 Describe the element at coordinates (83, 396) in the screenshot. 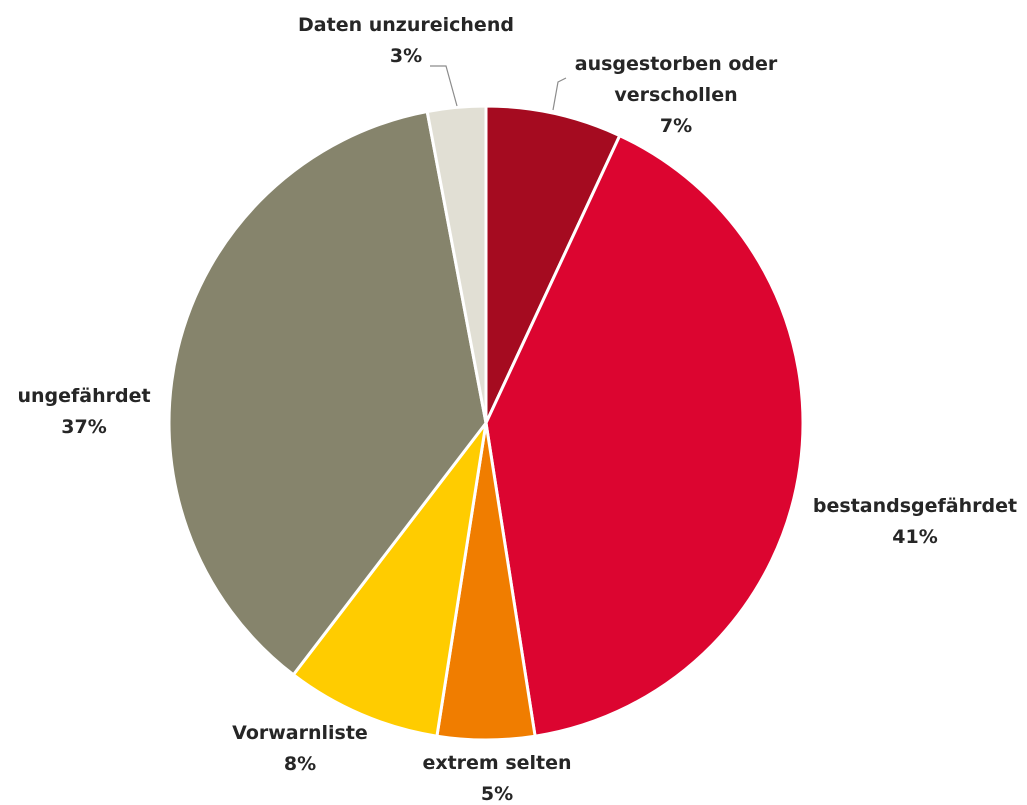

I see `slice-name: ungefährdet` at that location.